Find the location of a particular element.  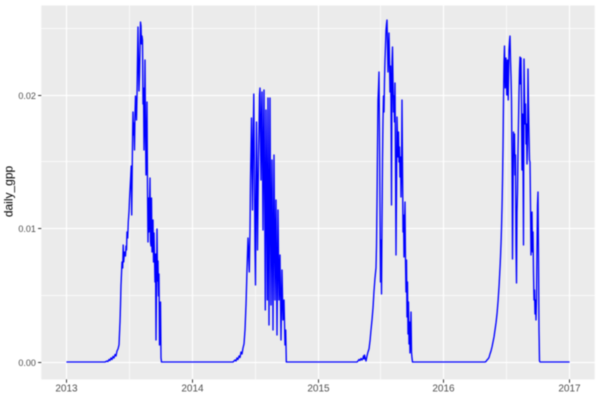

svg-text: daily_gpp is located at coordinates (9, 191).